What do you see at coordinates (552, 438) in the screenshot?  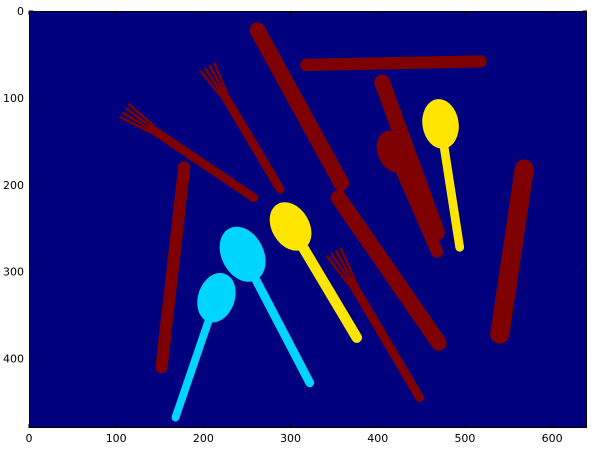 I see `x-tick-label: 600` at bounding box center [552, 438].